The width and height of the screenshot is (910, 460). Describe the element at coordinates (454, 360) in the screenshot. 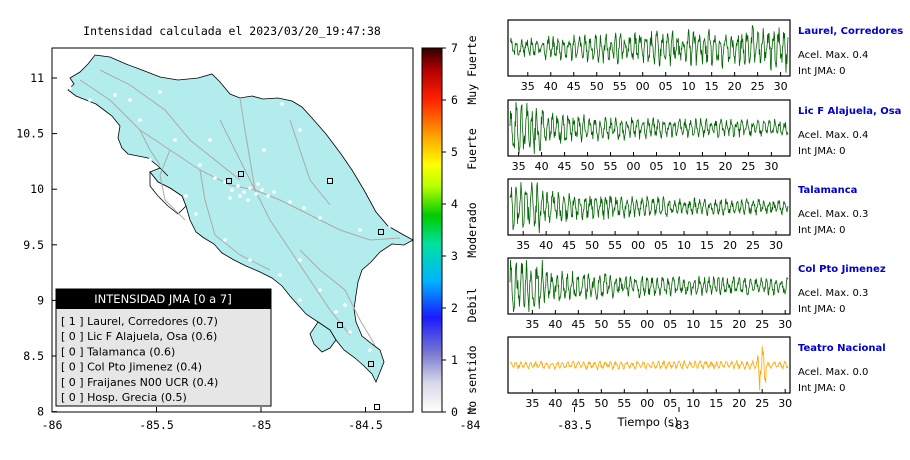

I see `colorbar-tick-label: 1` at that location.